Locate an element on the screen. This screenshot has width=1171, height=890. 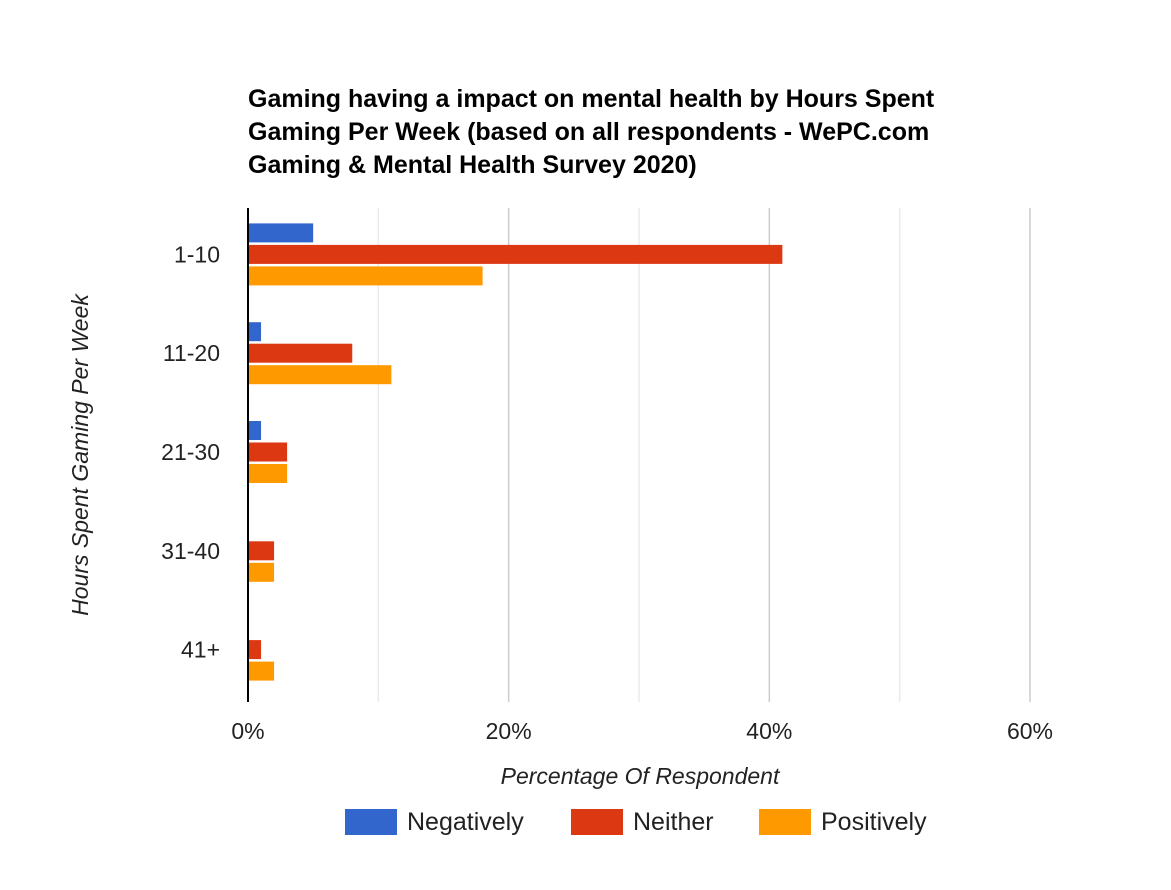
x-tick-label: 40% is located at coordinates (769, 731).